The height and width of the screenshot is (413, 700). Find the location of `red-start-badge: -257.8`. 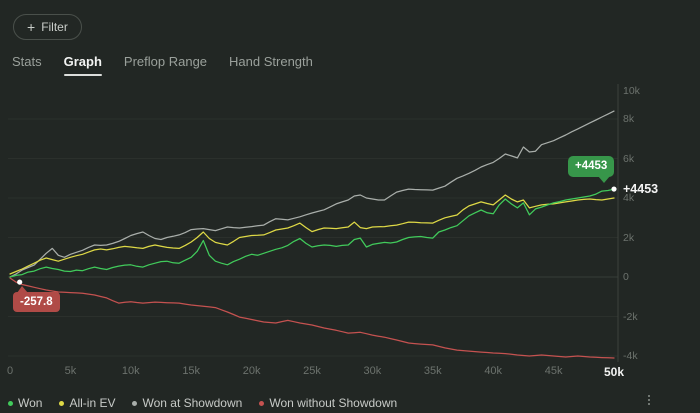

red-start-badge: -257.8 is located at coordinates (36, 299).